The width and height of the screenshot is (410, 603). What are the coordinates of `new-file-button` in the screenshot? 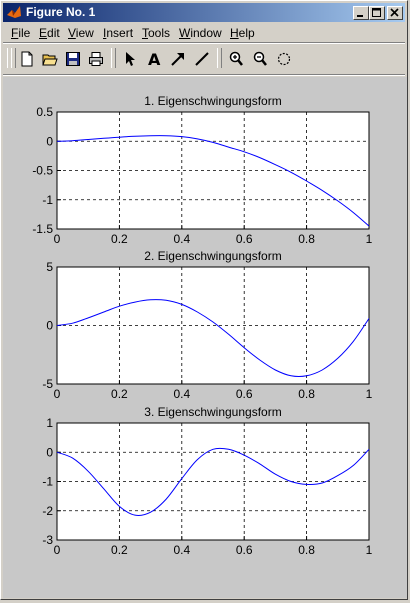 It's located at (27, 59).